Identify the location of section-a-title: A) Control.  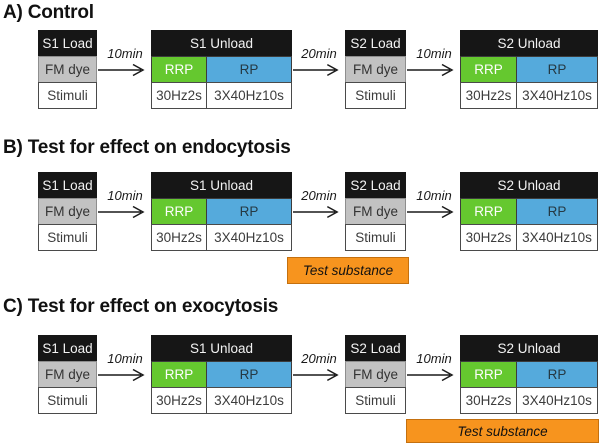
(48, 12).